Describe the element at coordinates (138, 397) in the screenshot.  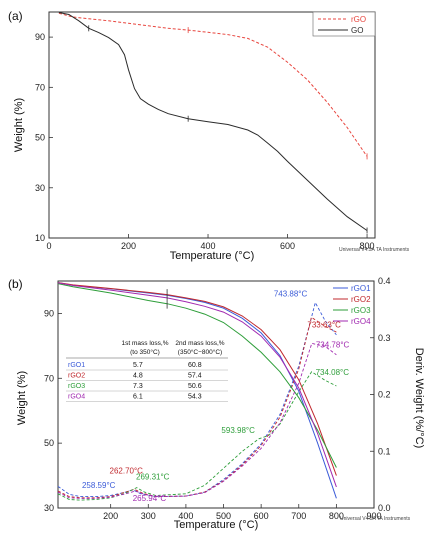
I see `table-cell-first-loss: 6.1` at that location.